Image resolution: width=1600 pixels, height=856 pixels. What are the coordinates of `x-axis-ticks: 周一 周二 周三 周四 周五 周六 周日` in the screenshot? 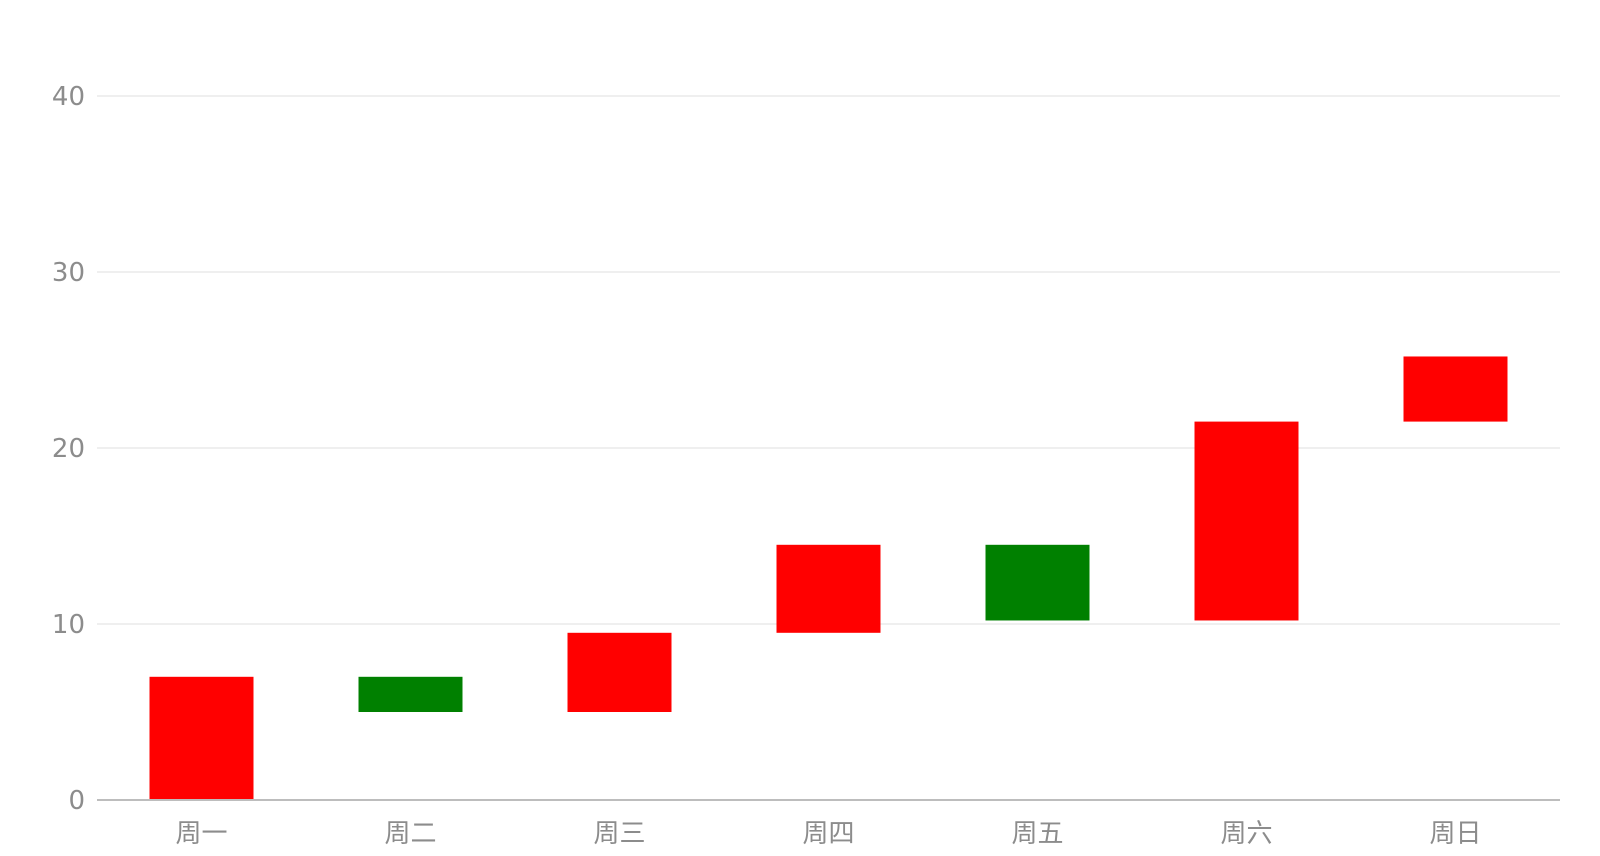 It's located at (828, 834).